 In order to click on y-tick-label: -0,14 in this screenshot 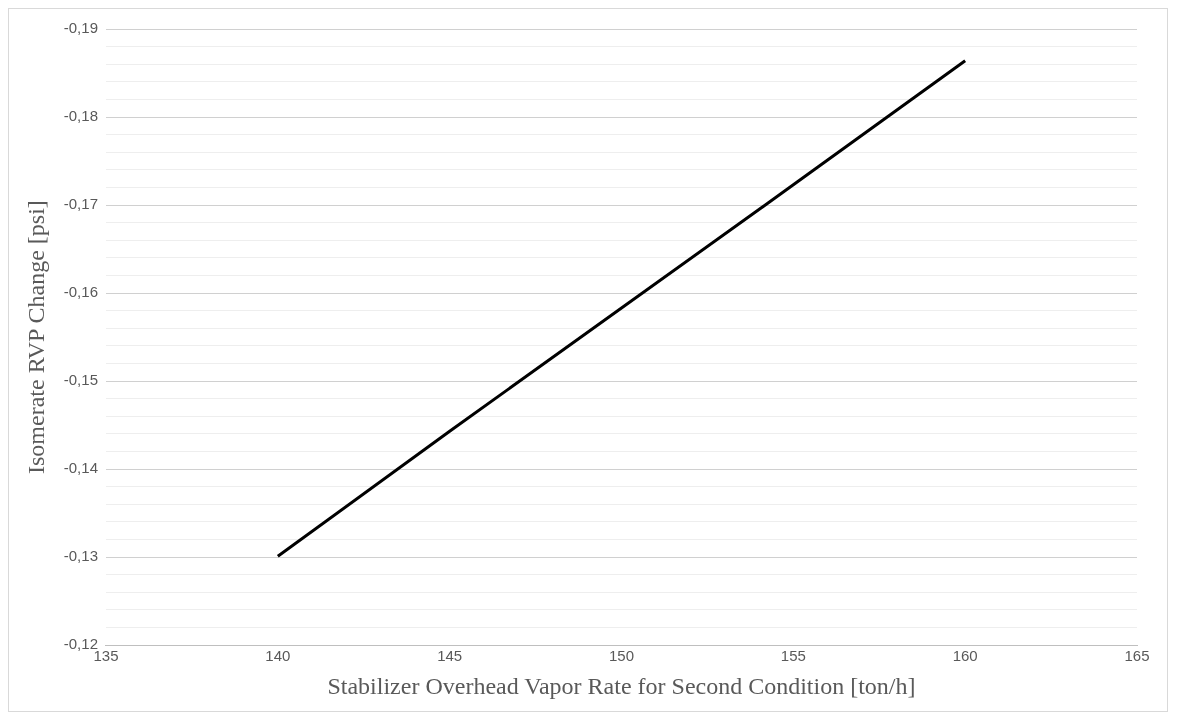, I will do `click(80, 468)`.